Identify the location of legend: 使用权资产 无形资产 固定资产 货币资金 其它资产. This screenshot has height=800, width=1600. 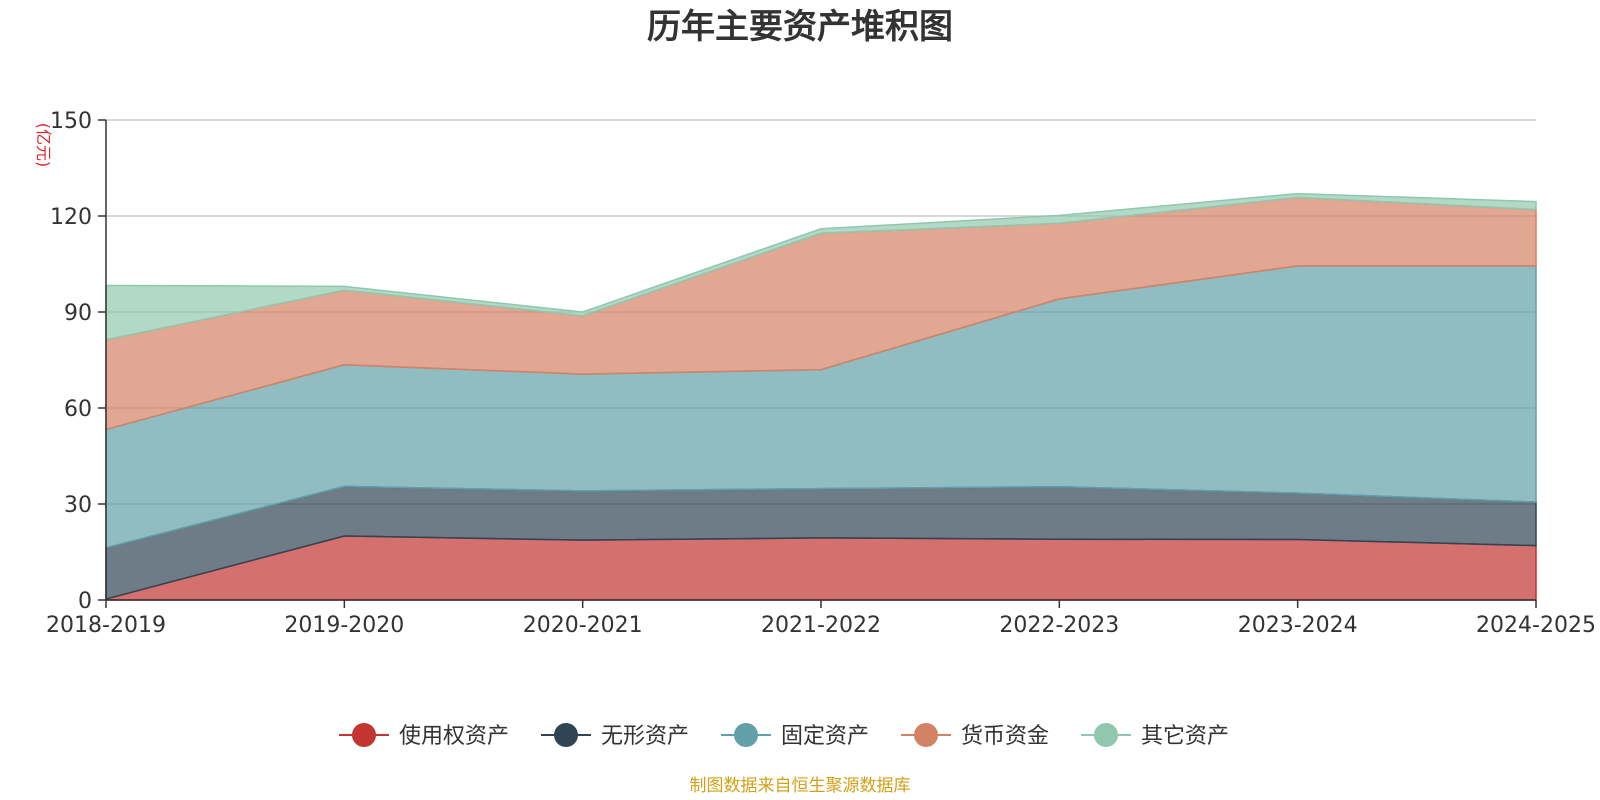
(784, 736).